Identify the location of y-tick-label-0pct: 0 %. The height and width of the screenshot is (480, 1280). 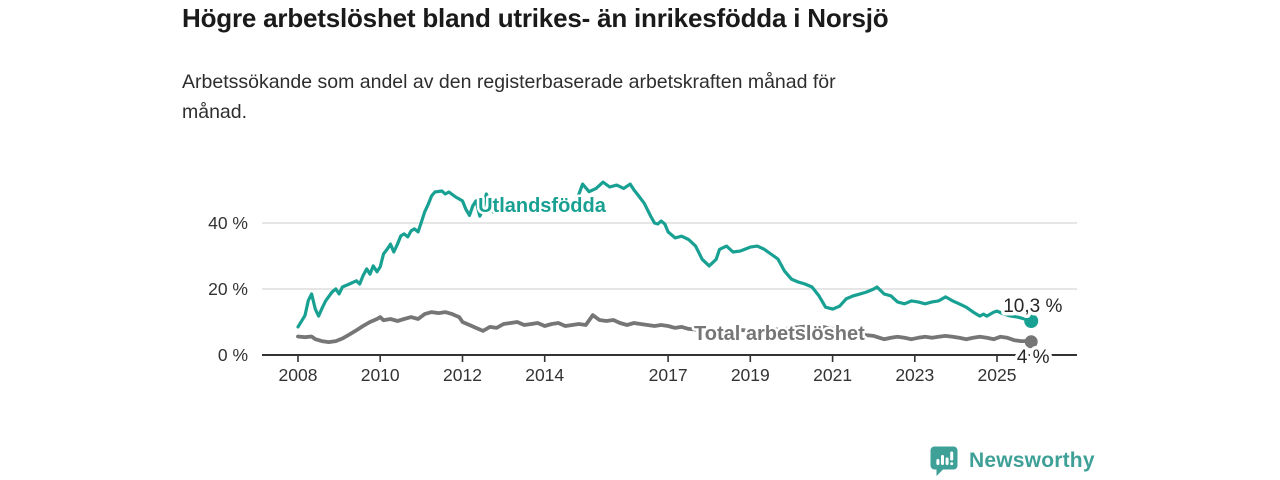
(233, 355).